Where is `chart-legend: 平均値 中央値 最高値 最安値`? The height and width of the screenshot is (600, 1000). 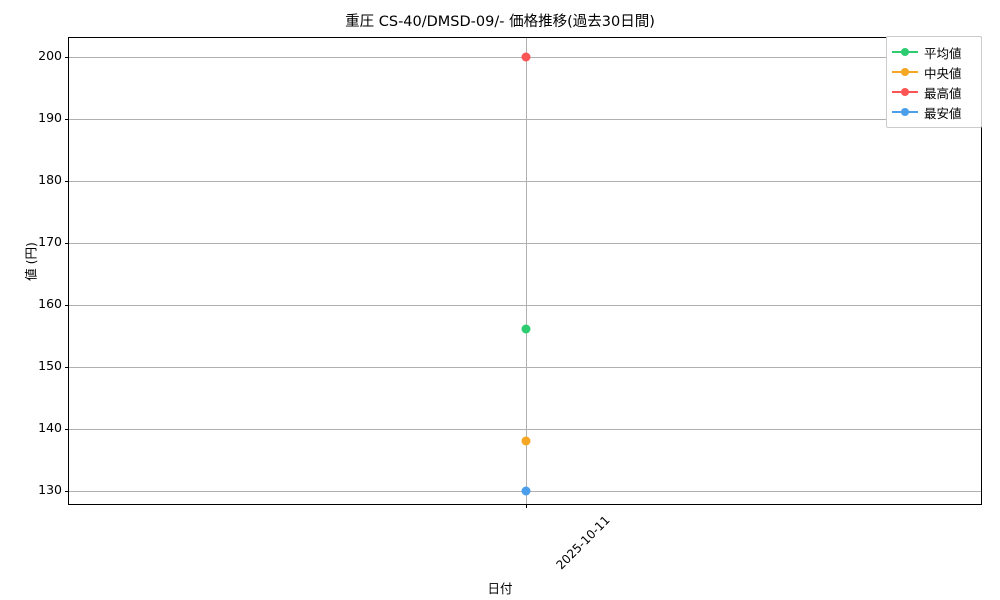 chart-legend: 平均値 中央値 最高値 最安値 is located at coordinates (934, 82).